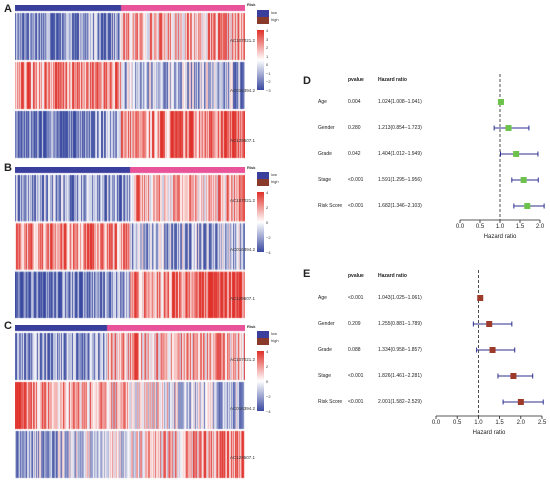 The width and height of the screenshot is (550, 485). Describe the element at coordinates (251, 167) in the screenshot. I see `heatmap-b-risk-header: Risk` at that location.